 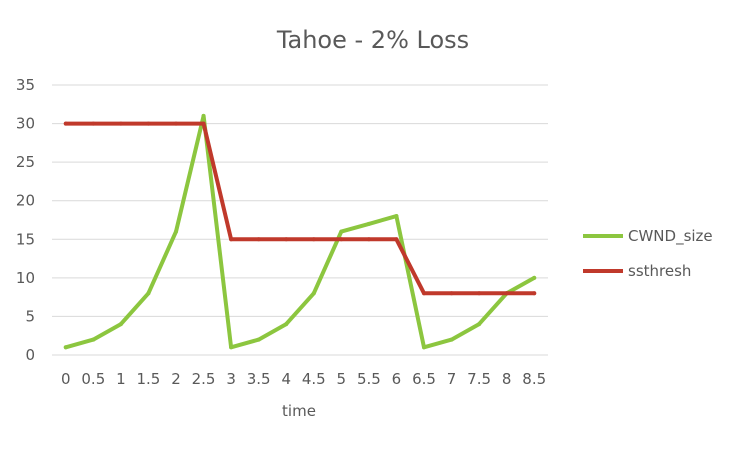 What do you see at coordinates (299, 411) in the screenshot?
I see `x-axis-label: time` at bounding box center [299, 411].